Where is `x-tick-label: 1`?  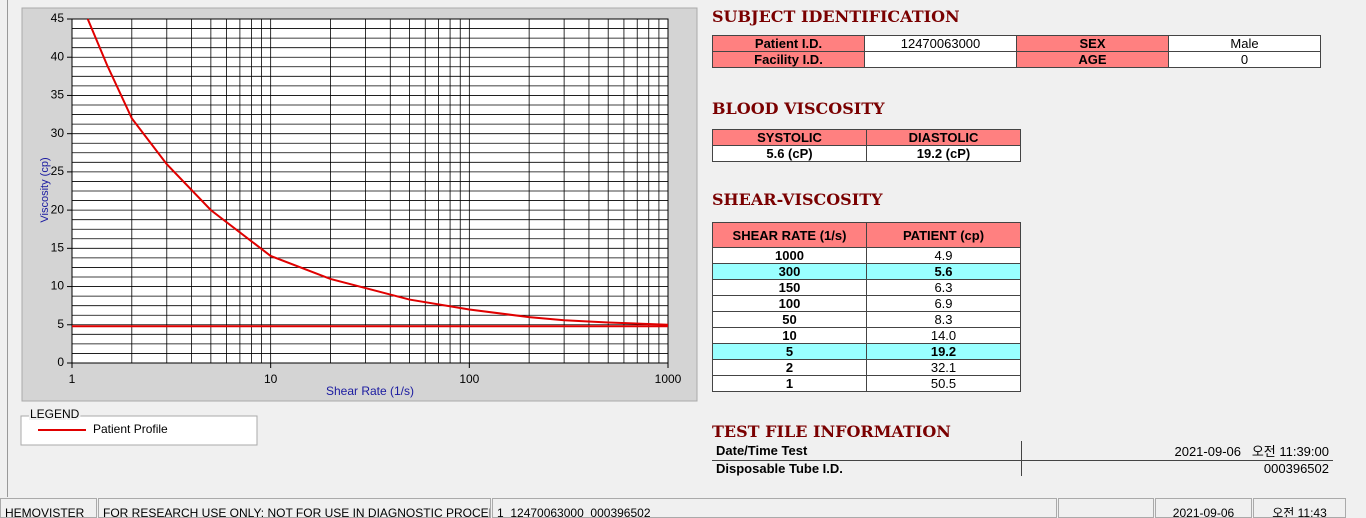
x-tick-label: 1 is located at coordinates (72, 379).